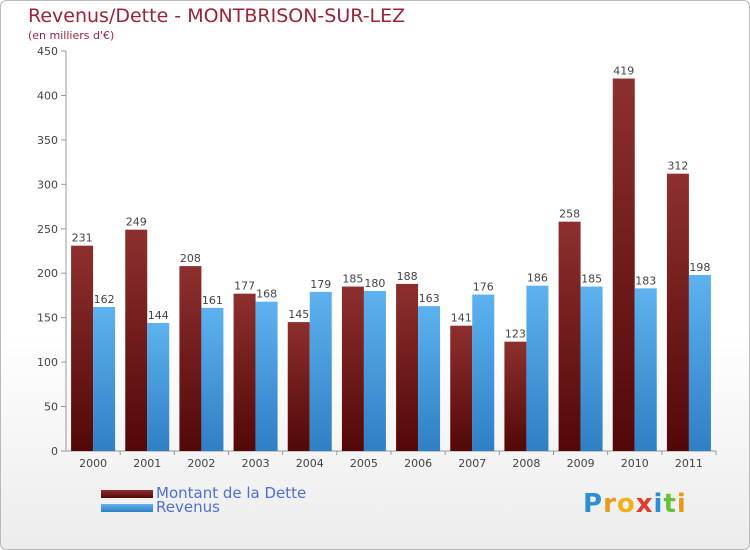 The width and height of the screenshot is (750, 550). I want to click on logo-letter: r, so click(610, 504).